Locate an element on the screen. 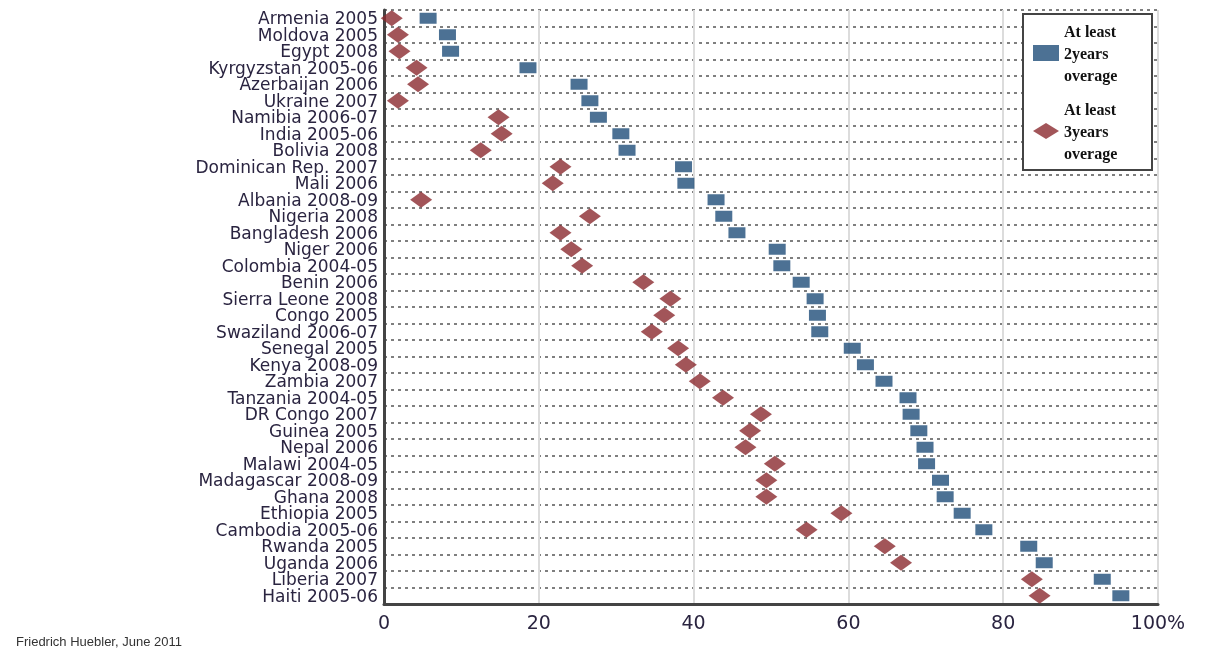 This screenshot has height=660, width=1208. y-tick-label: Haiti 2005-06 is located at coordinates (320, 595).